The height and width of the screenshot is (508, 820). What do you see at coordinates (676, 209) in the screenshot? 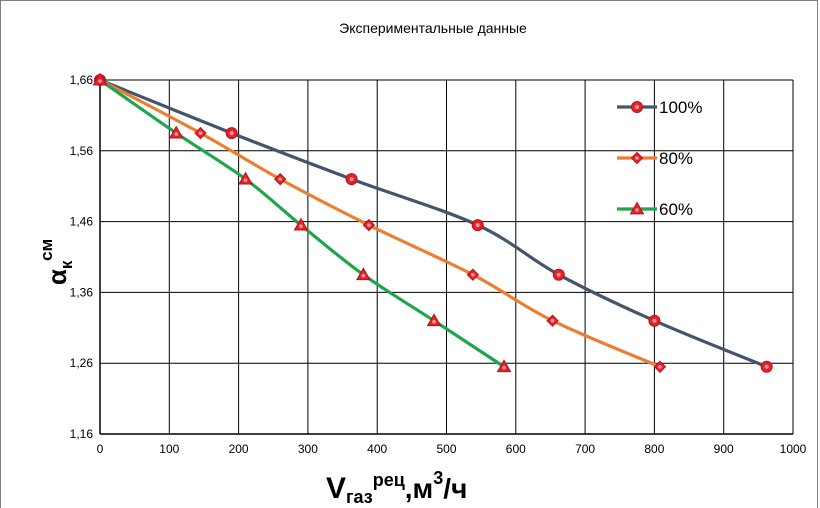
I see `legend-label: 60%` at bounding box center [676, 209].